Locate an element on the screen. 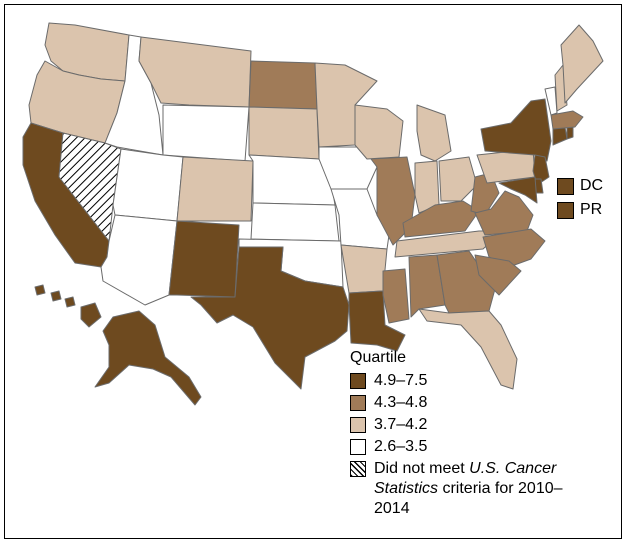 The width and height of the screenshot is (628, 545). state-new-york is located at coordinates (516, 130).